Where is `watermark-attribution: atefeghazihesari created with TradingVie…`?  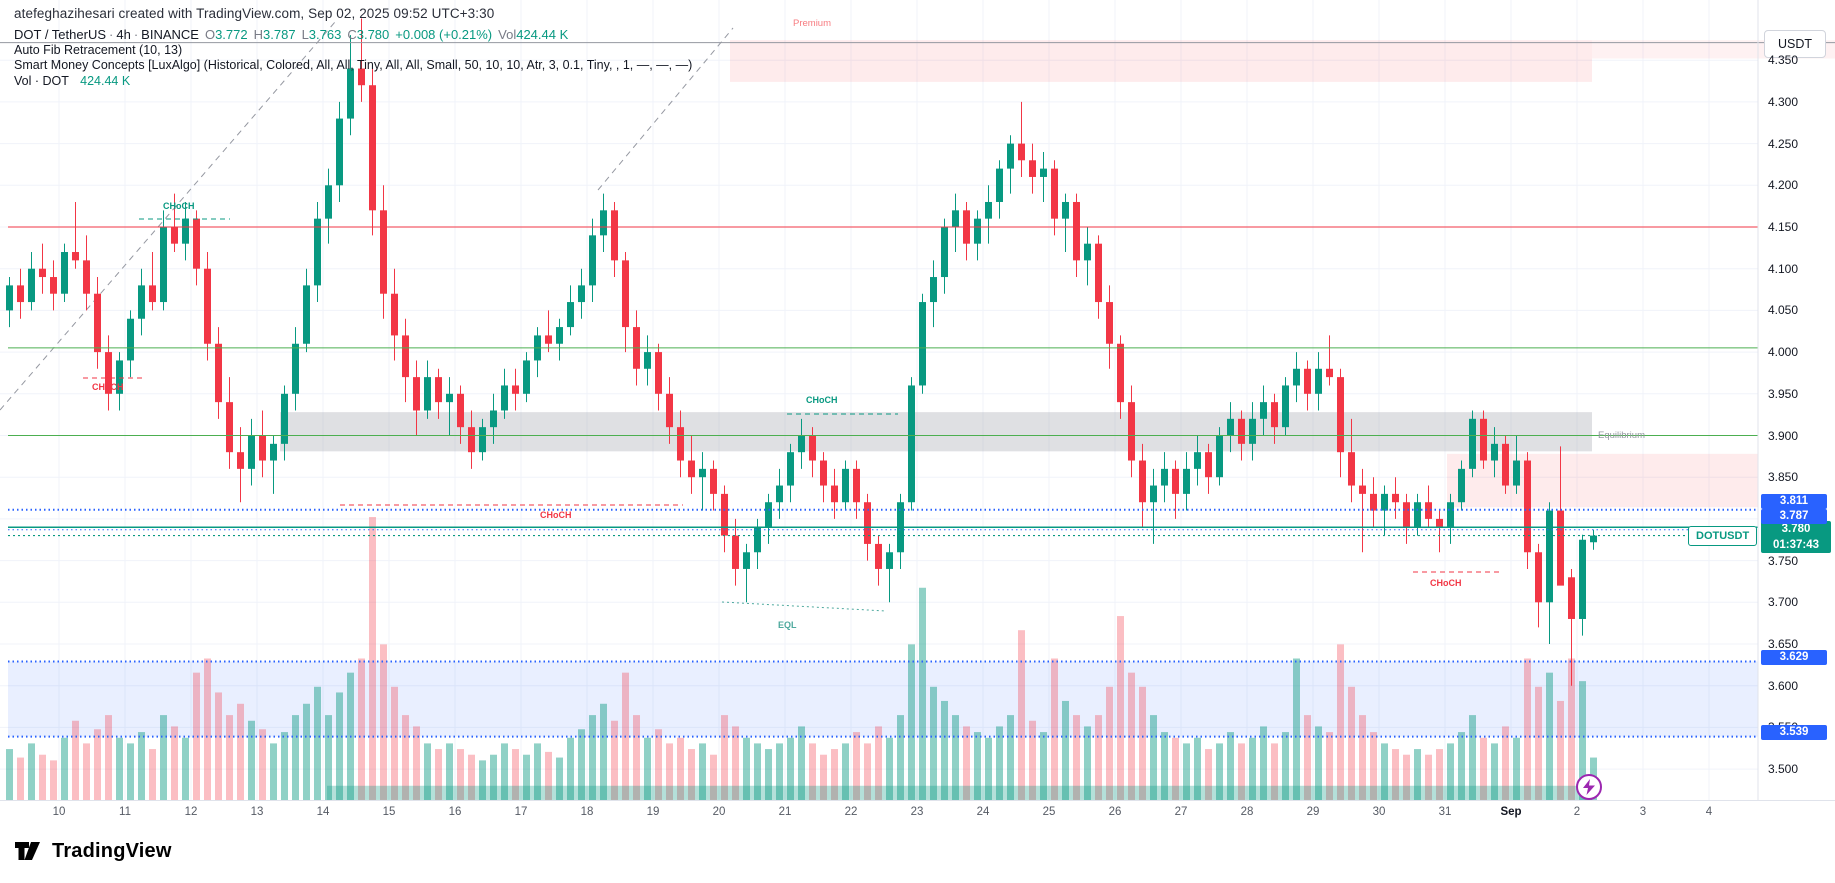
watermark-attribution: atefeghazihesari created with TradingVie… is located at coordinates (254, 13).